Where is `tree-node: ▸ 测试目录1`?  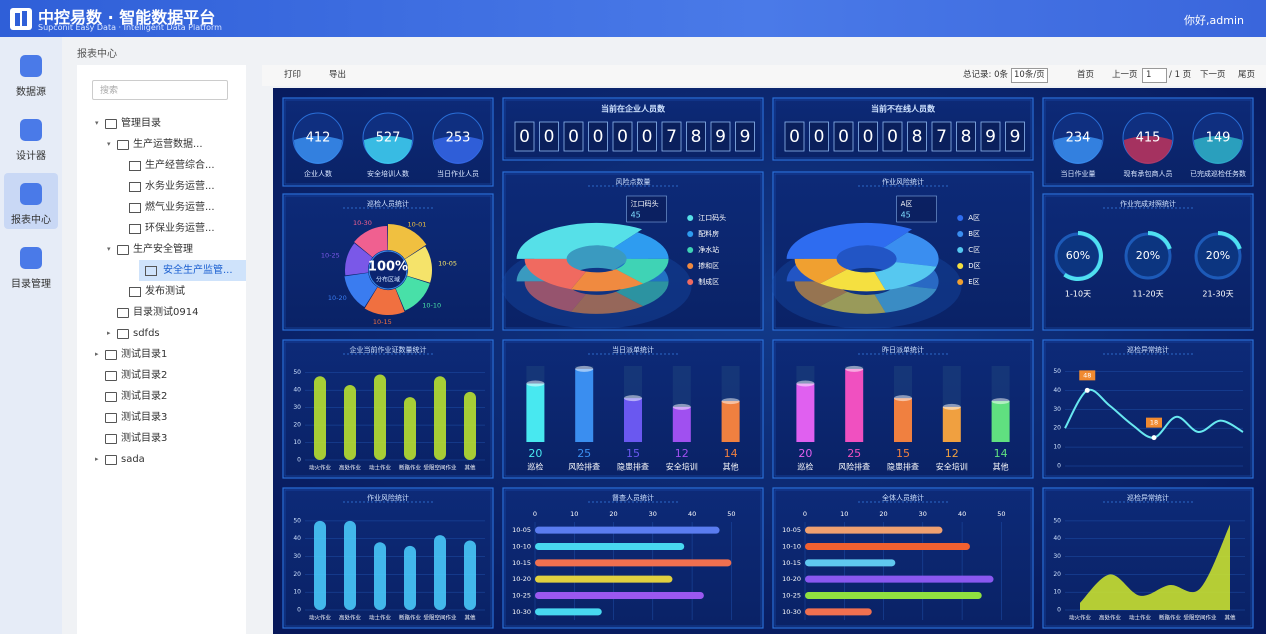
tree-node: ▸ 测试目录1 is located at coordinates (161, 354).